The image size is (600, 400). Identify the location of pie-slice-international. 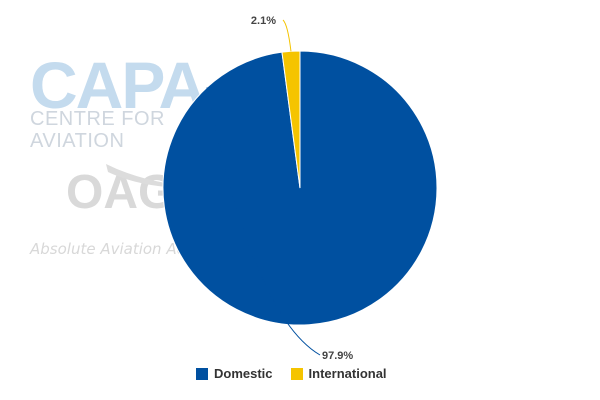
(291, 119).